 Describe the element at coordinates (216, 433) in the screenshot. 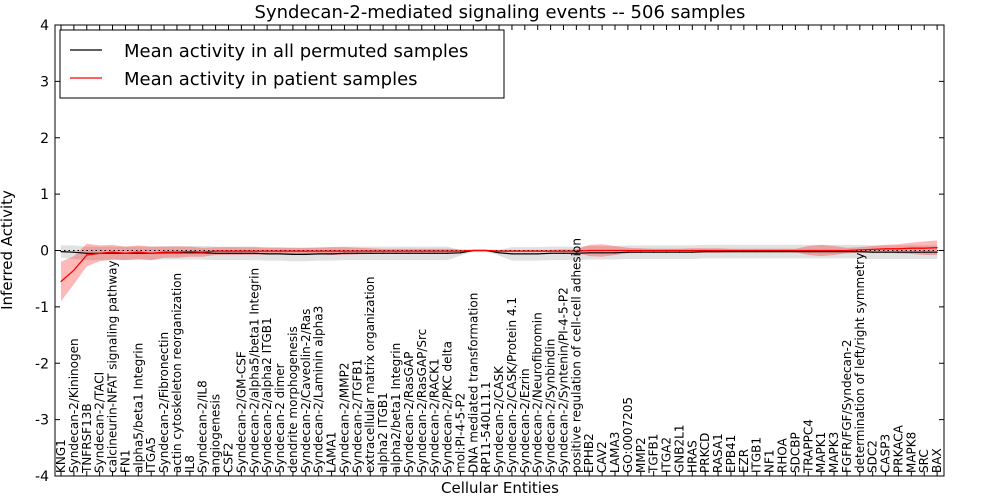

I see `x-tick-label: angiogenesis` at that location.